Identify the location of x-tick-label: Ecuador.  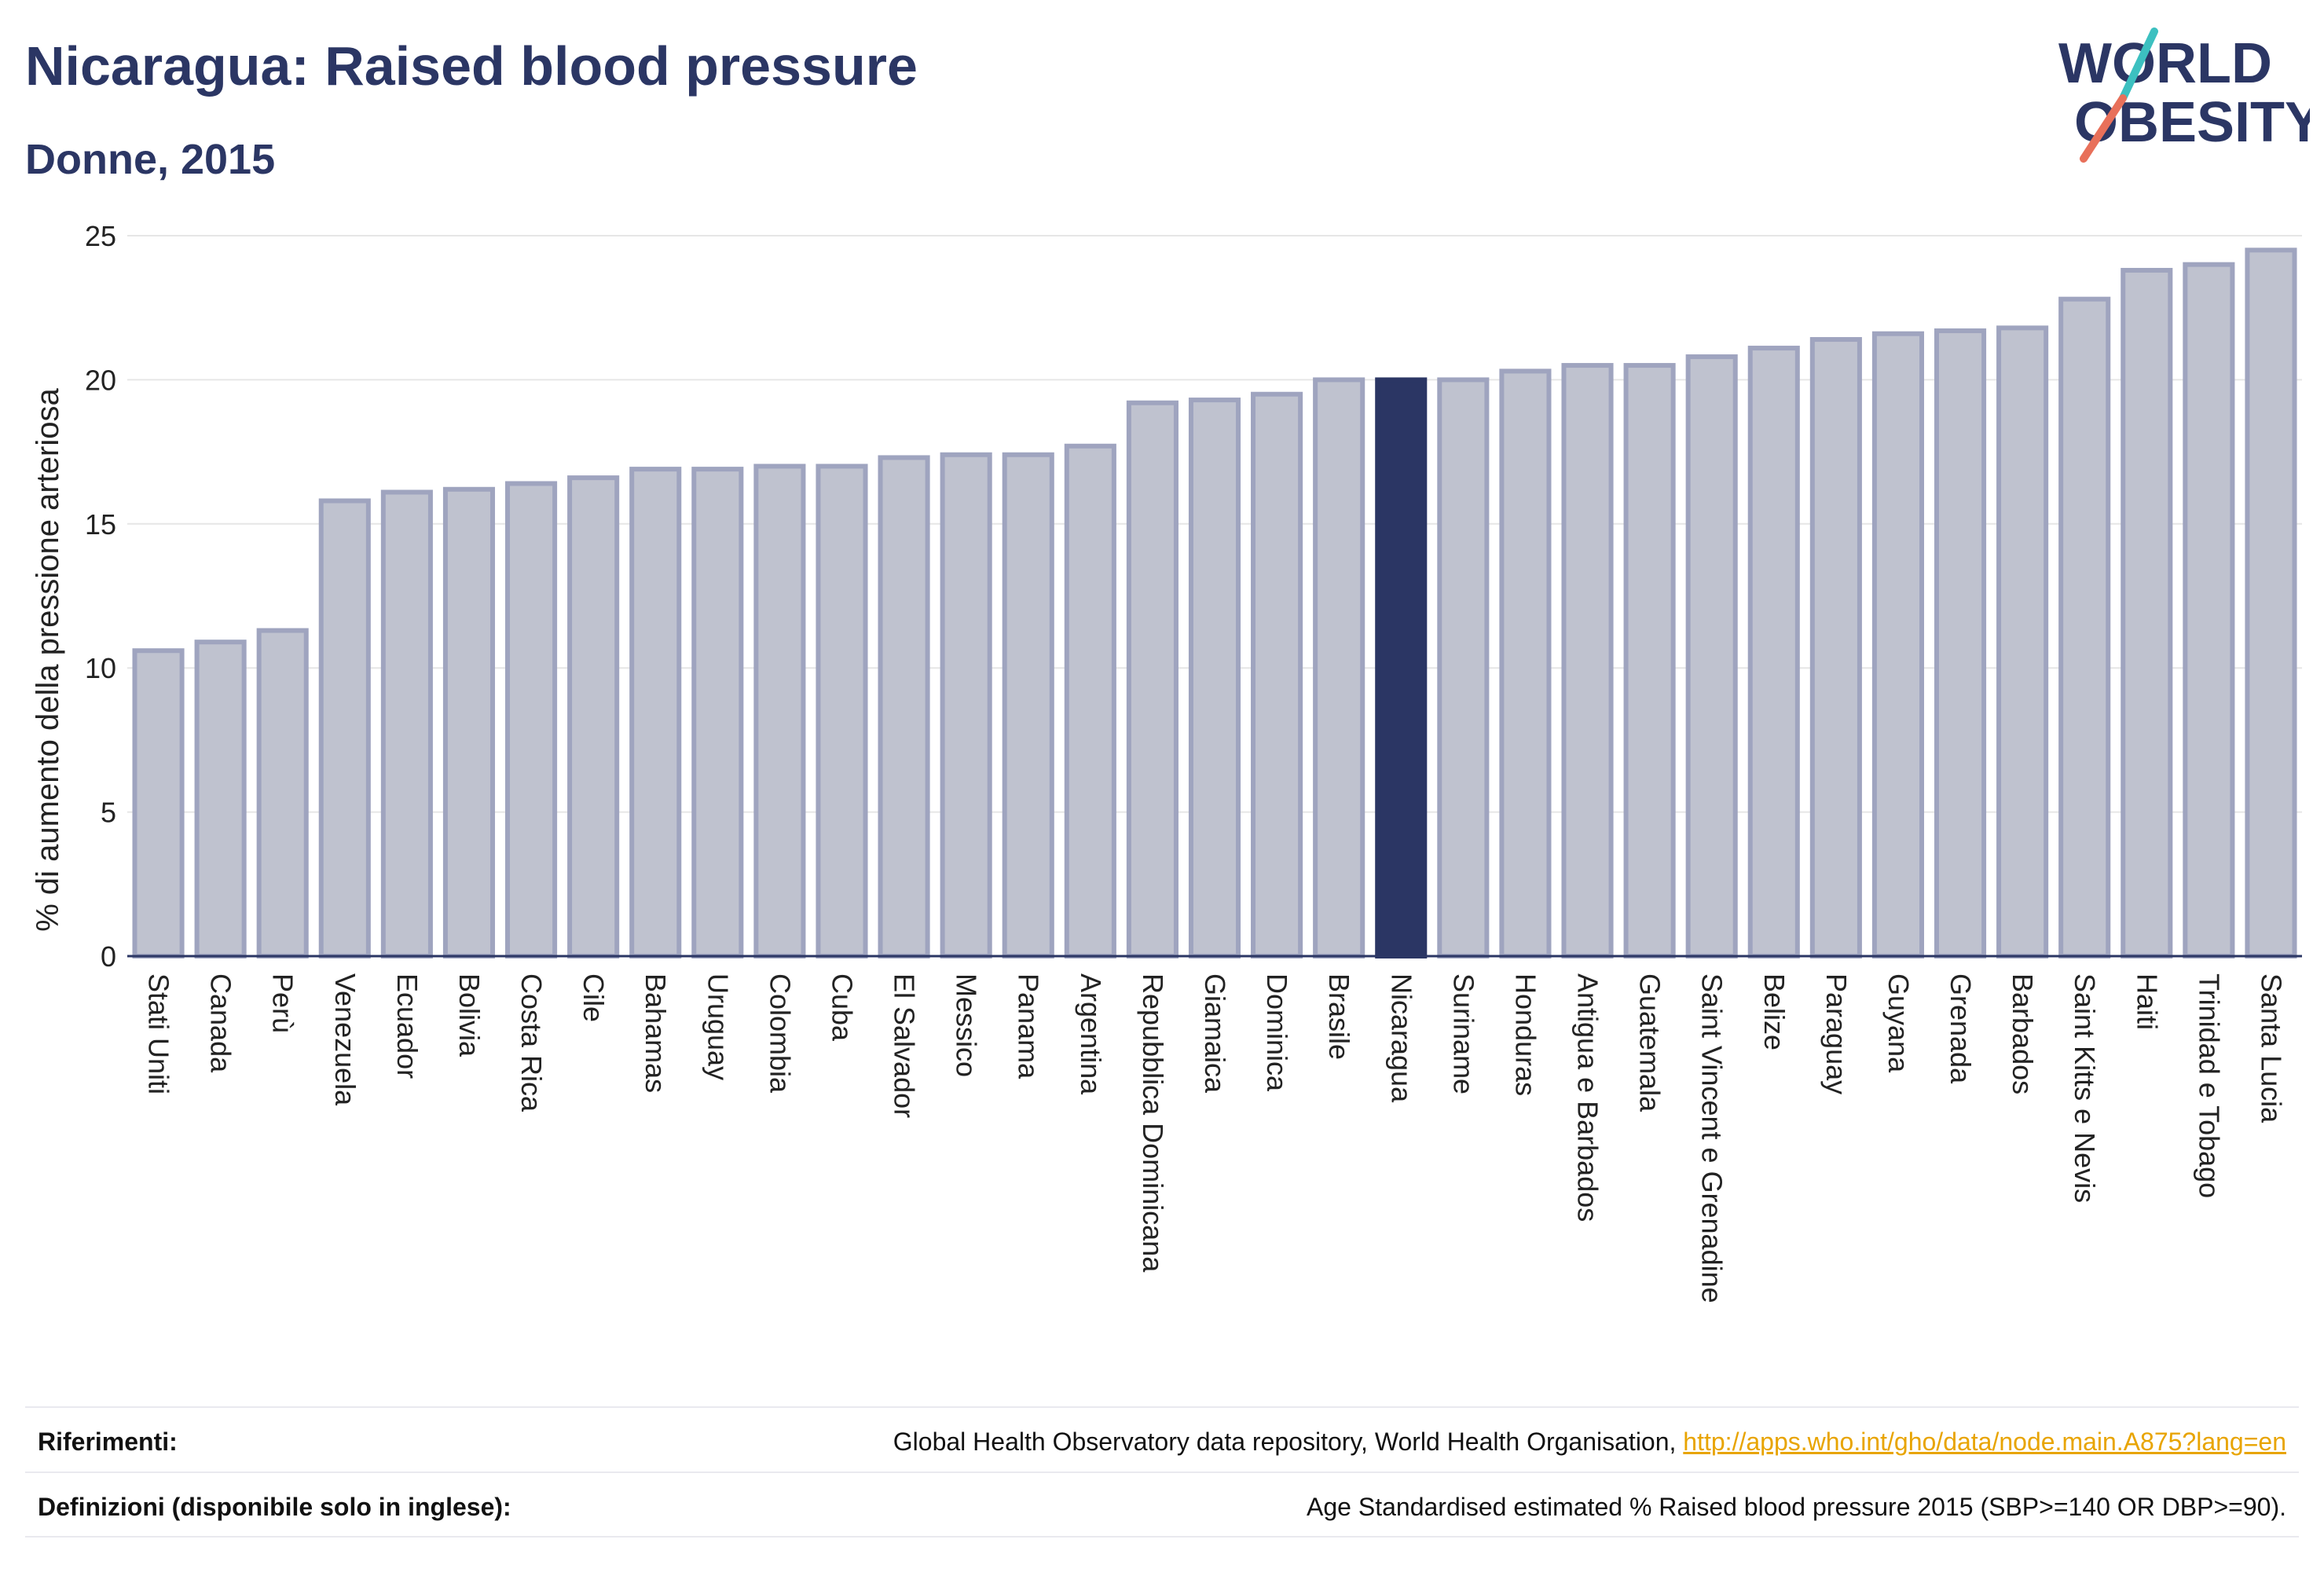
(407, 1026).